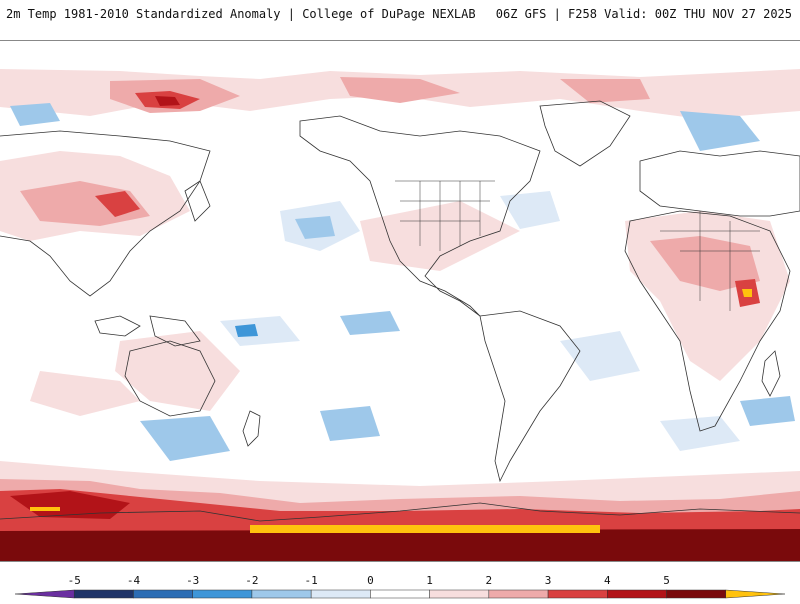 The image size is (800, 604). I want to click on colorbar-tick-label: 3, so click(548, 580).